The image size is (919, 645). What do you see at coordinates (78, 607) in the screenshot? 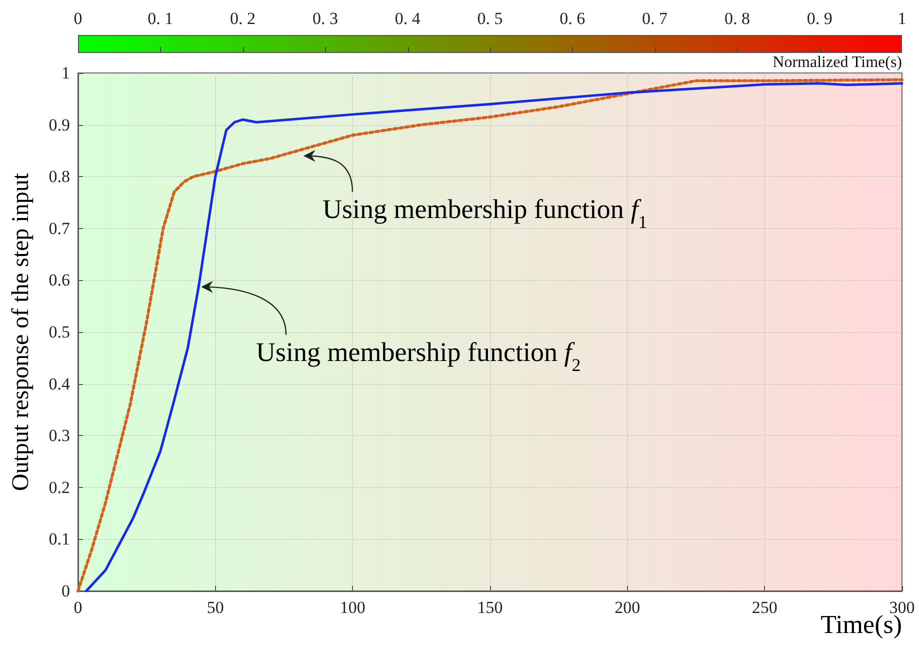
I see `x-tick-label: 0` at bounding box center [78, 607].